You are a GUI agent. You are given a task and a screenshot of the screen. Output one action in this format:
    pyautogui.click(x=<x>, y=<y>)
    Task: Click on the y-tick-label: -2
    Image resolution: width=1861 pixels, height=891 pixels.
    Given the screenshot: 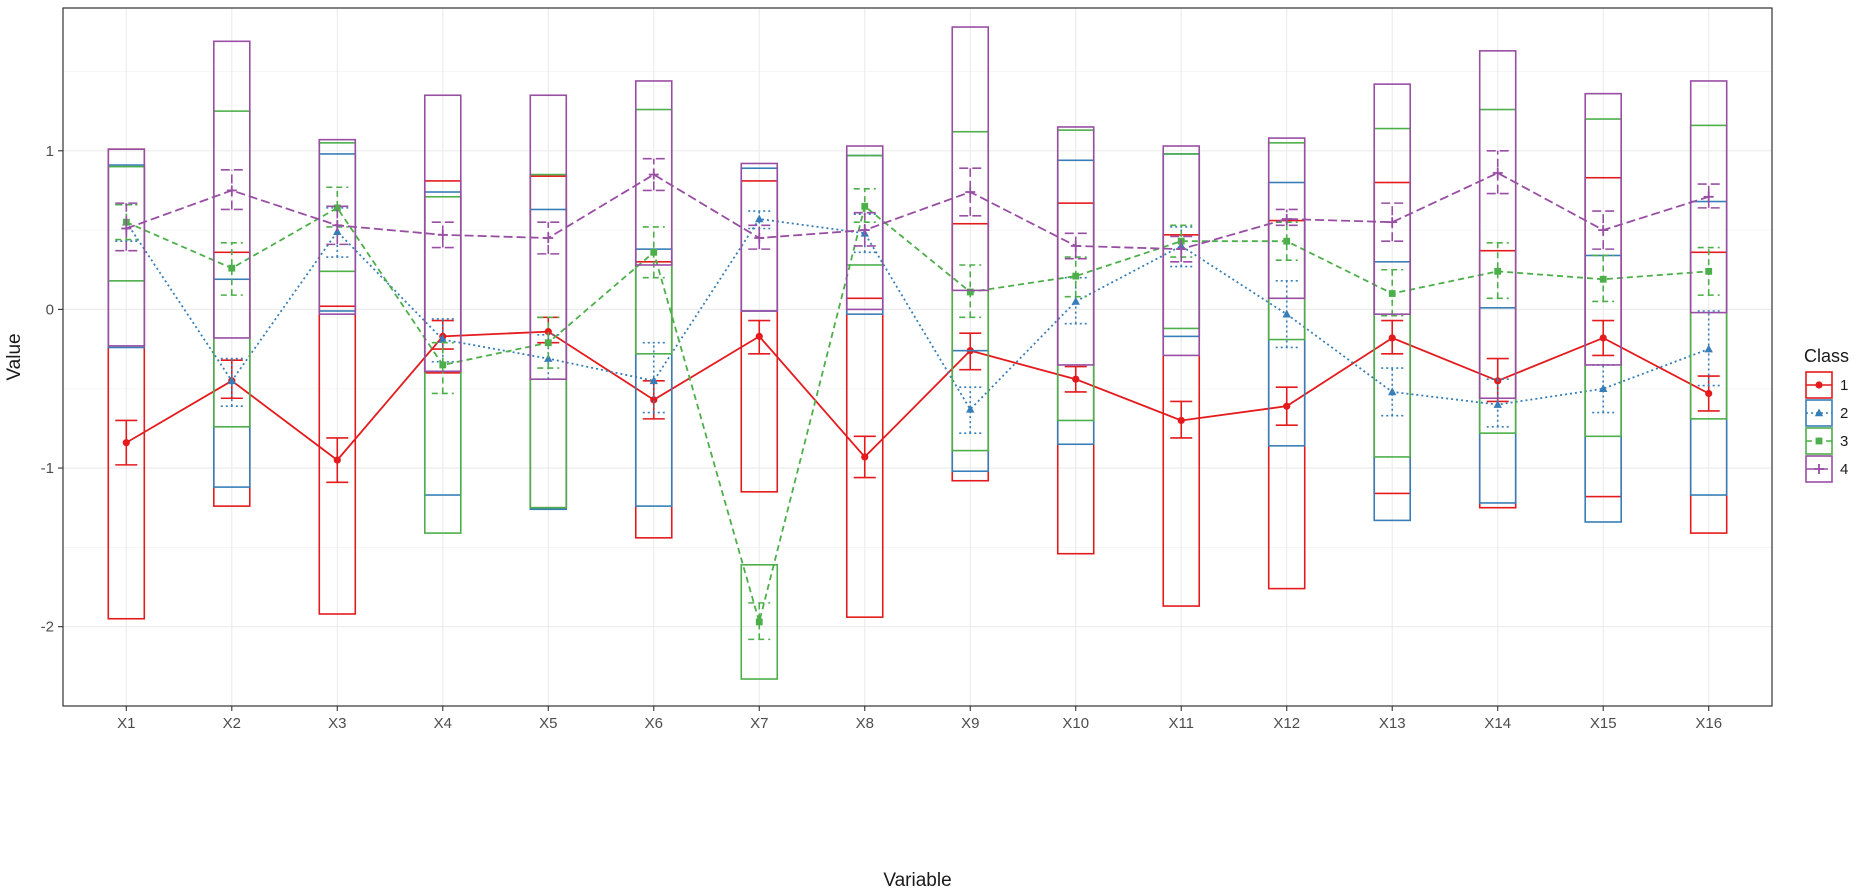 What is the action you would take?
    pyautogui.click(x=47, y=627)
    